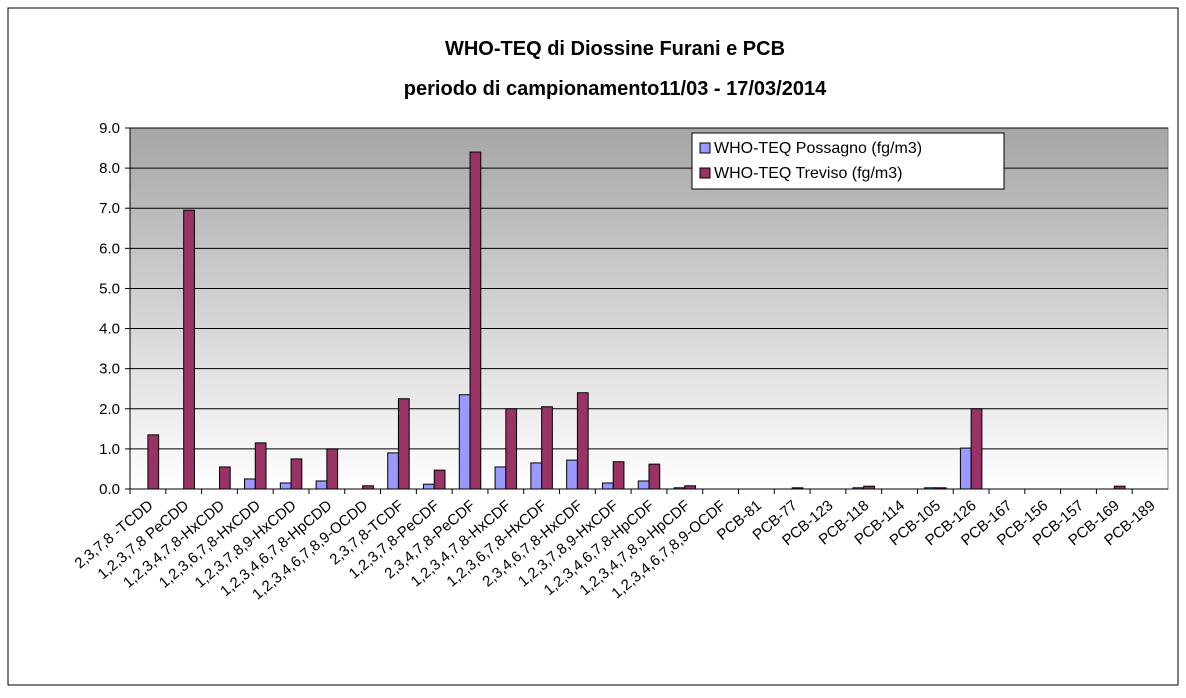 The width and height of the screenshot is (1186, 698). What do you see at coordinates (109, 409) in the screenshot?
I see `y-tick-label: 2.0` at bounding box center [109, 409].